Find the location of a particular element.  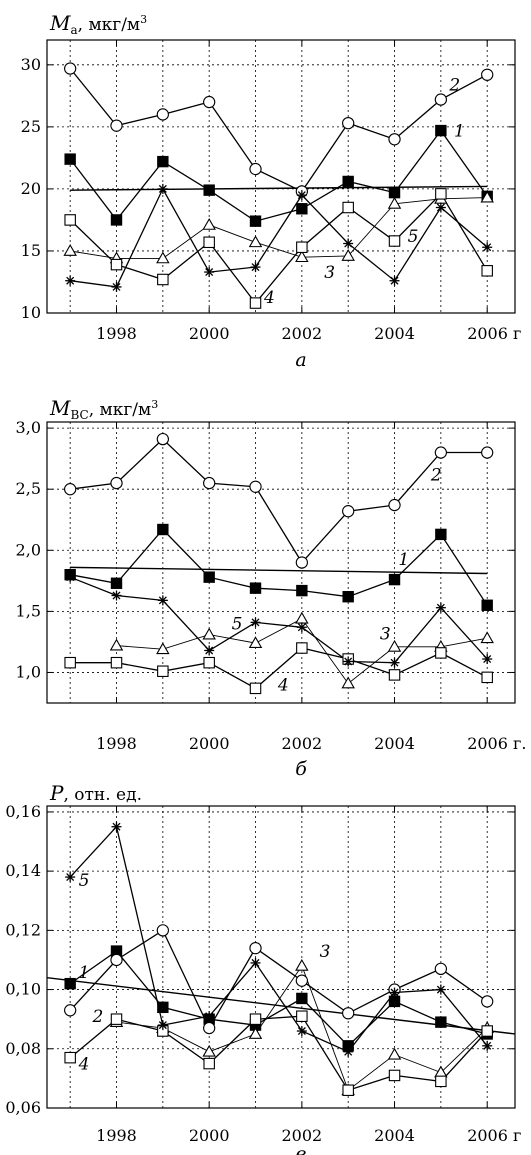

series-label-1: 1 is located at coordinates (84, 973).